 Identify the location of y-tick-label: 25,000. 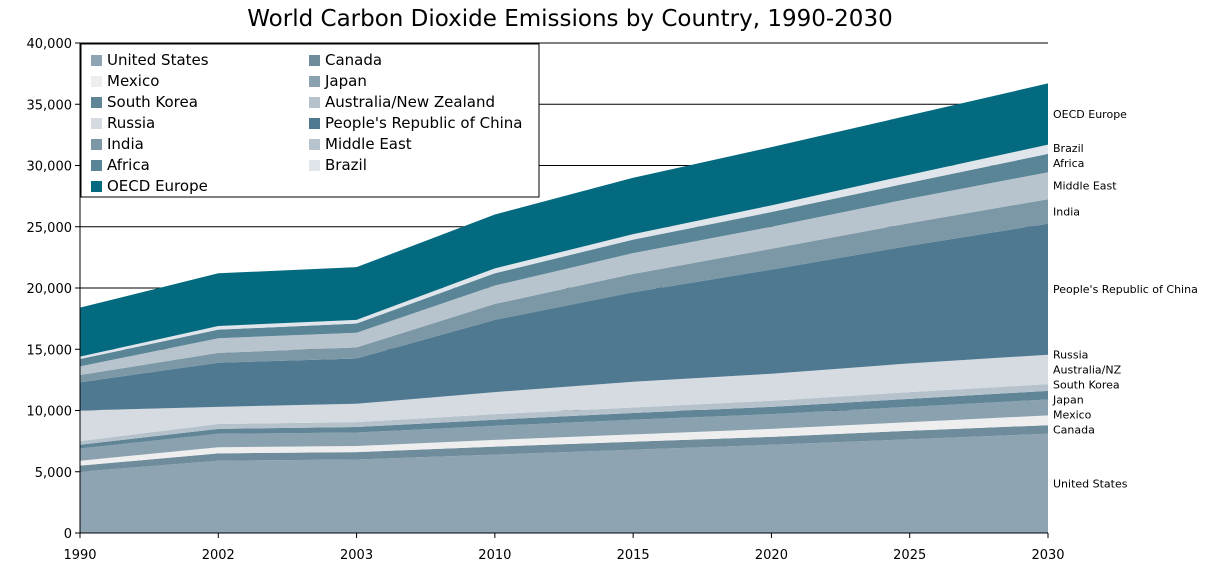
(50, 228).